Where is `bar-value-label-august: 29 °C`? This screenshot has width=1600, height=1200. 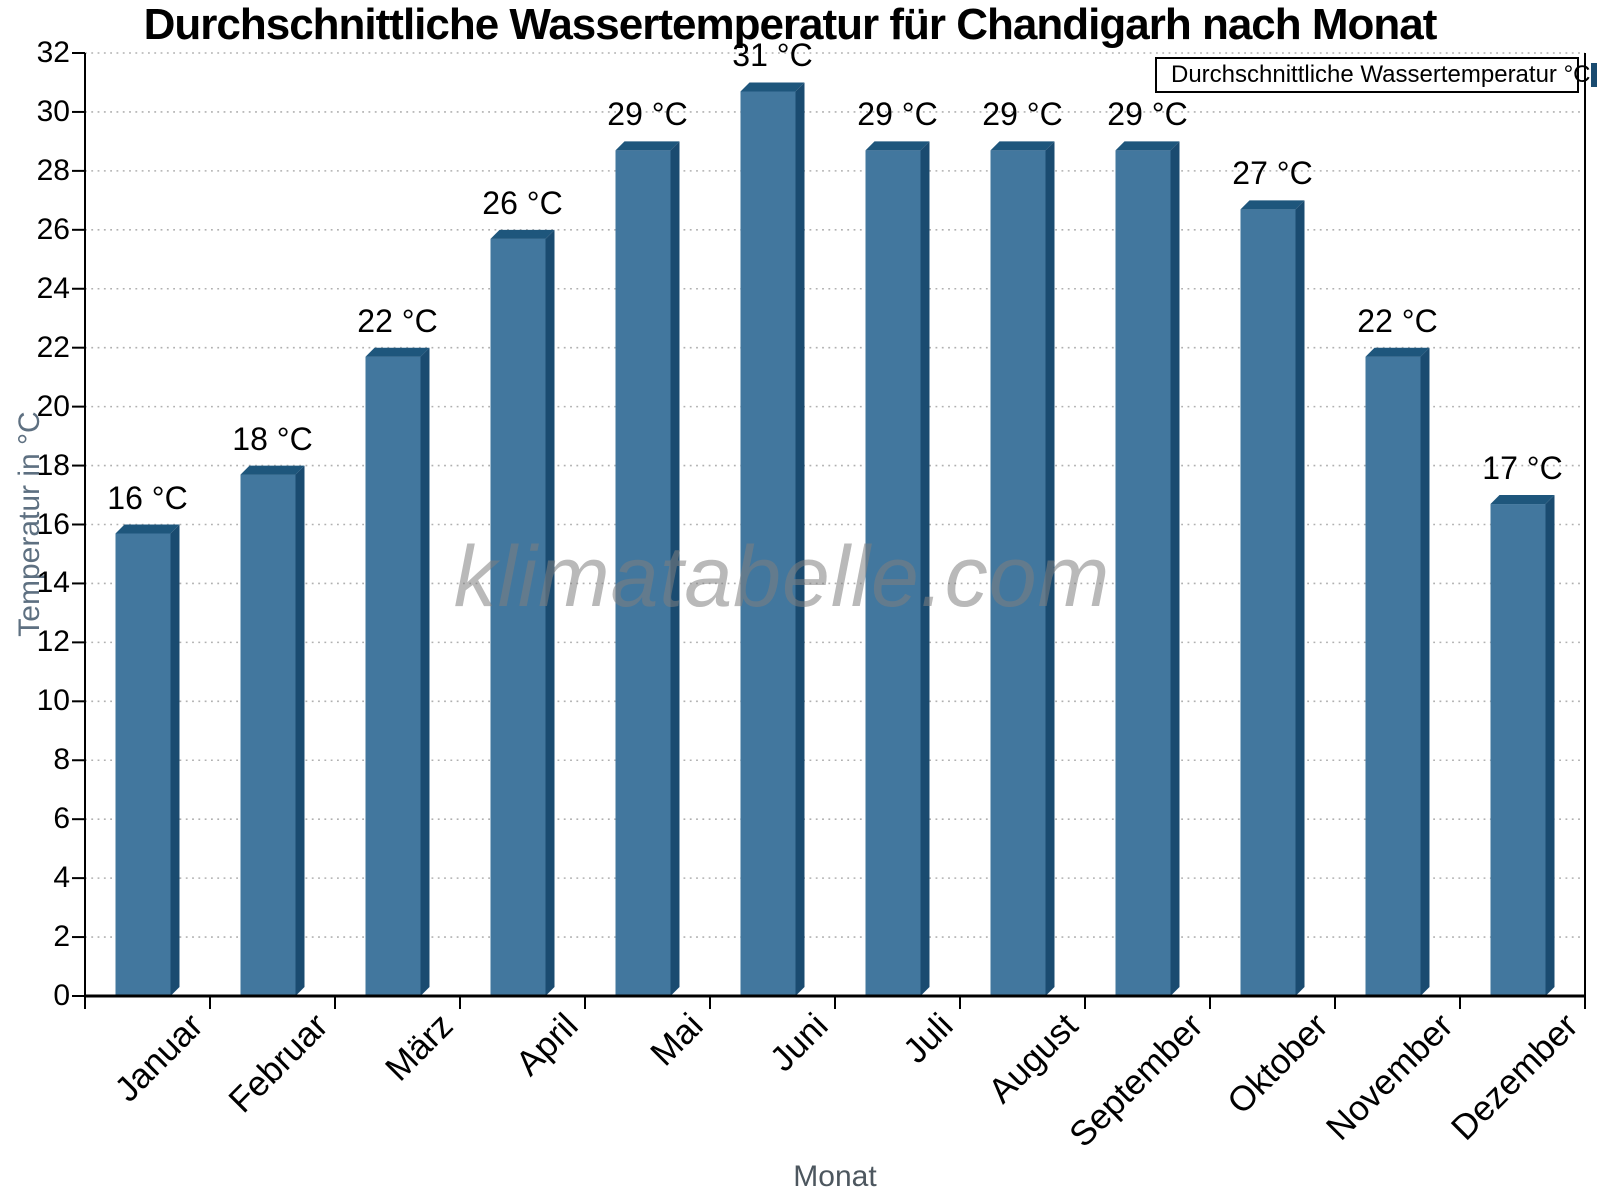 bar-value-label-august: 29 °C is located at coordinates (1022, 114).